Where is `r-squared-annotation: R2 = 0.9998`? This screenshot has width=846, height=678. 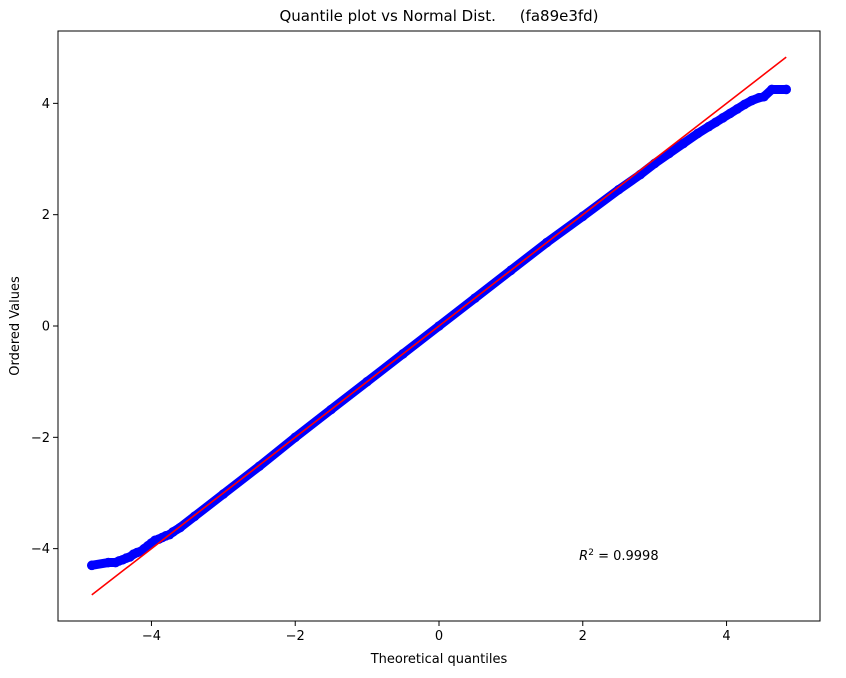 r-squared-annotation: R2 = 0.9998 is located at coordinates (618, 556).